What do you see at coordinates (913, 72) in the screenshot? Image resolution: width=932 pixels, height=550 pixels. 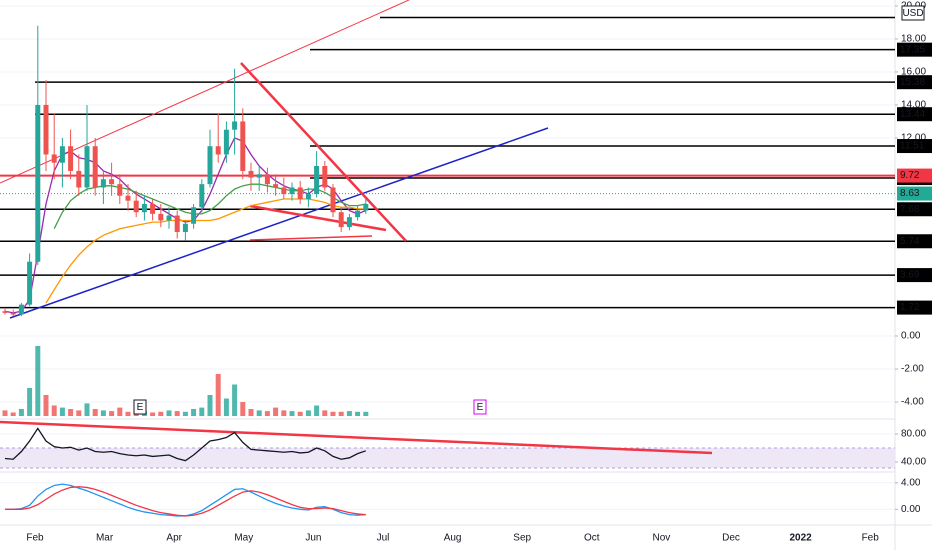 I see `y-tick-label: 16.00` at bounding box center [913, 72].